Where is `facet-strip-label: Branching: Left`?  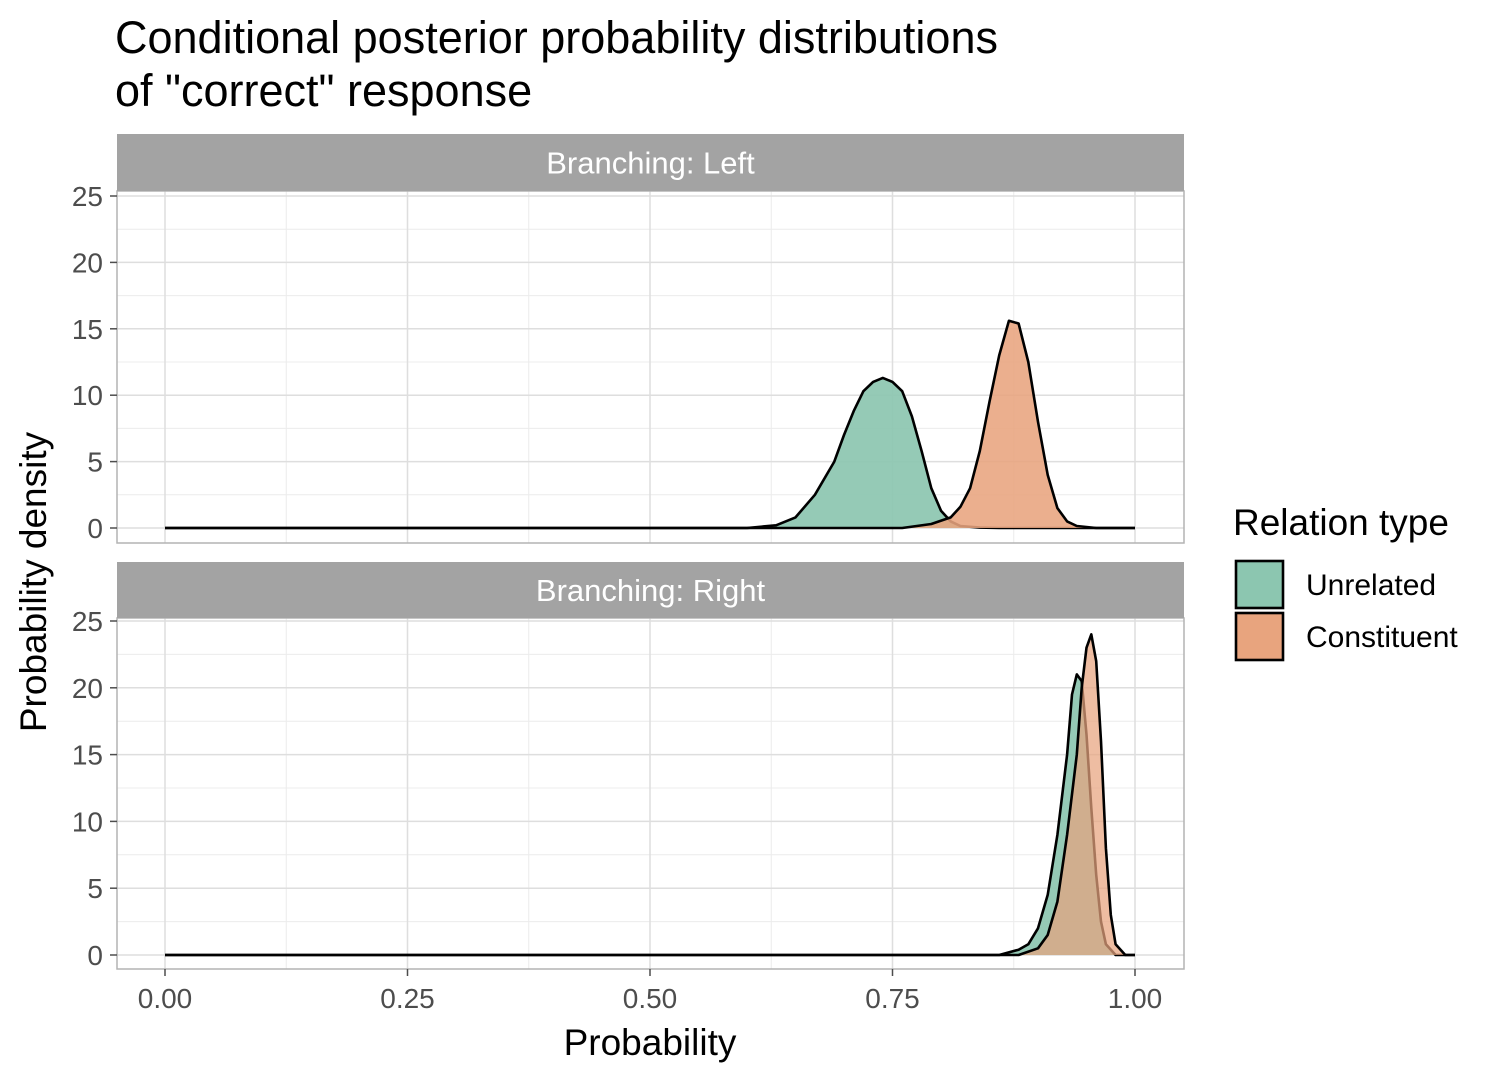 facet-strip-label: Branching: Left is located at coordinates (650, 163).